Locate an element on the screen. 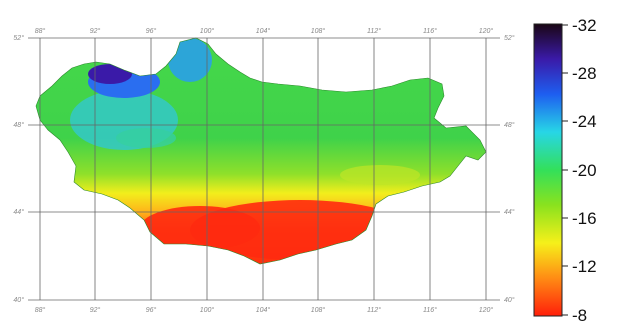 The image size is (619, 328). colorbar-tick-label: -28 is located at coordinates (584, 73).